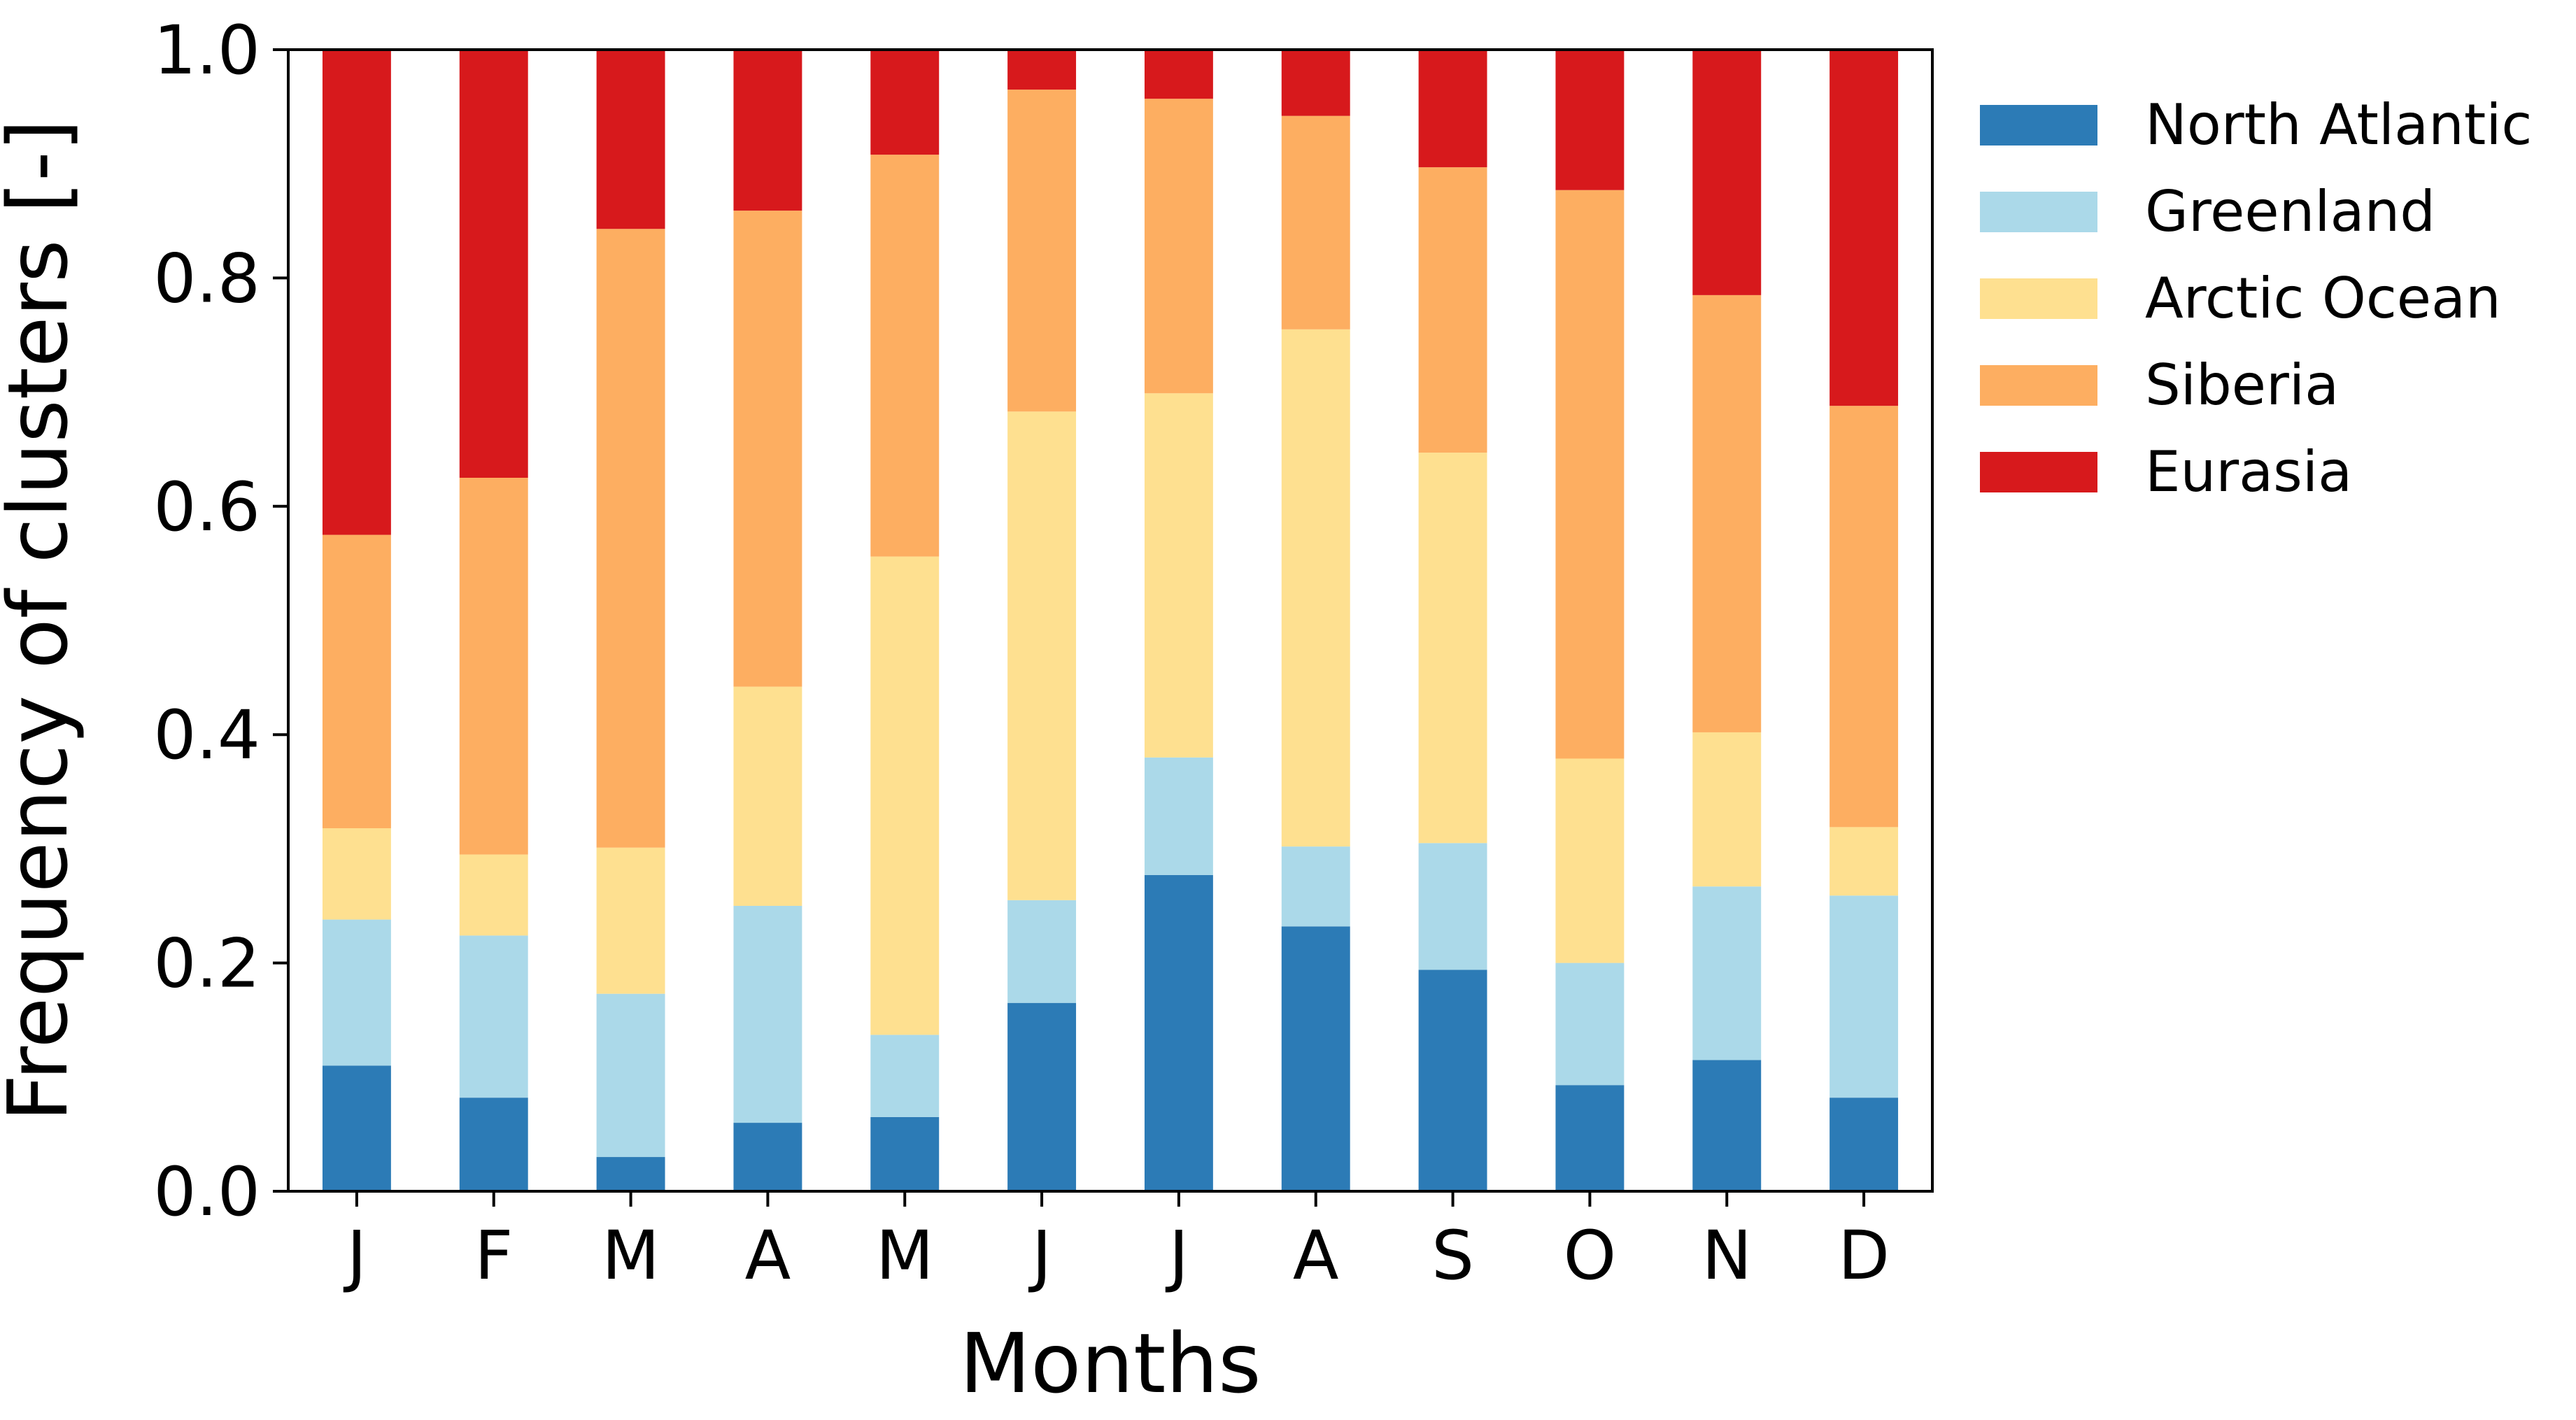  I want to click on x-tick-label: S, so click(1452, 1255).